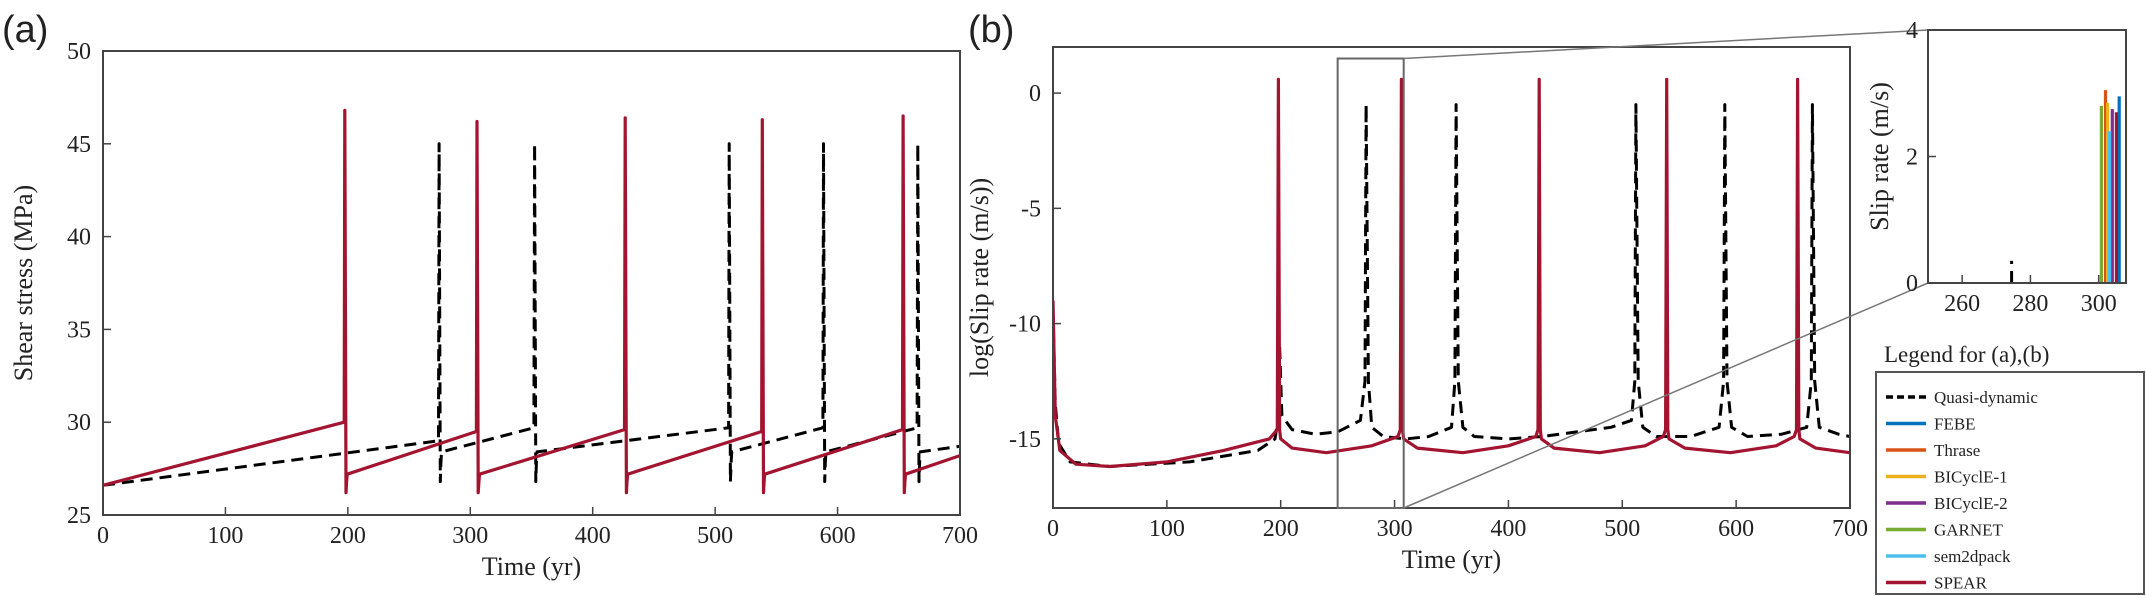 This screenshot has width=2146, height=596. I want to click on legend-label: Quasi-dynamic, so click(1986, 397).